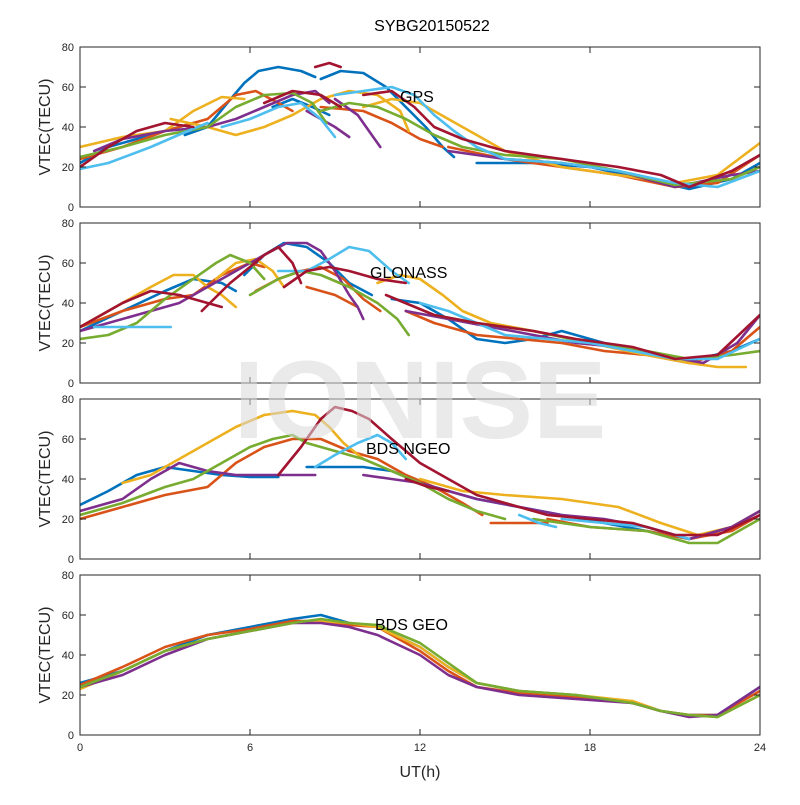  I want to click on panel-label: GLONASS, so click(408, 273).